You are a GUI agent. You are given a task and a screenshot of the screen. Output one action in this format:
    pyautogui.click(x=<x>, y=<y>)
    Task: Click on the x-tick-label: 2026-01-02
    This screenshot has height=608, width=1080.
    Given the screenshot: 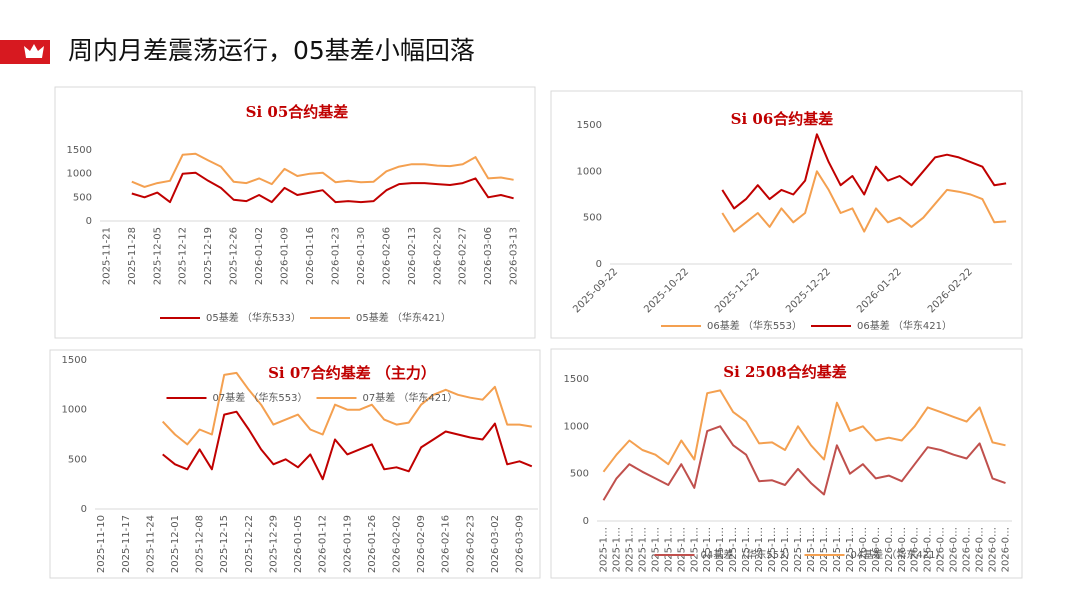 What is the action you would take?
    pyautogui.click(x=259, y=256)
    